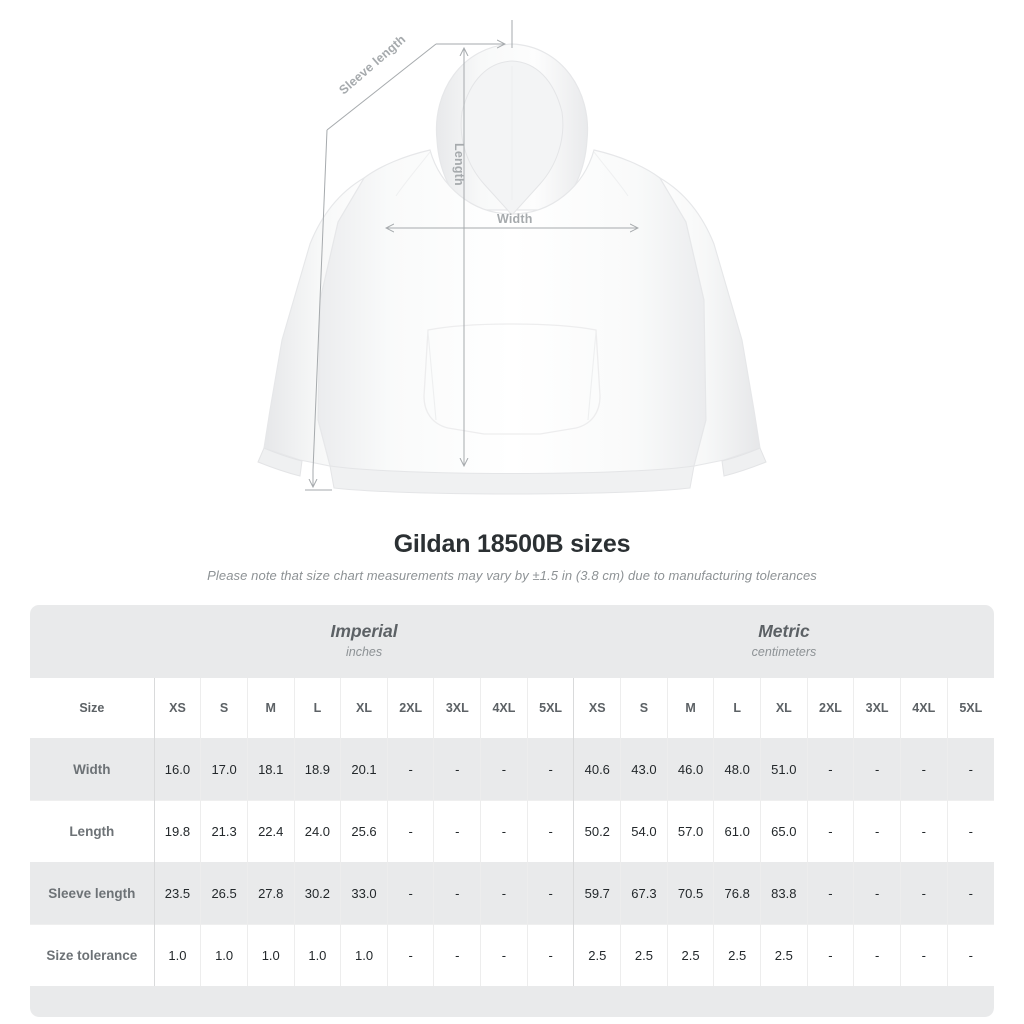  What do you see at coordinates (784, 651) in the screenshot?
I see `metric-unit-sub: centimeters` at bounding box center [784, 651].